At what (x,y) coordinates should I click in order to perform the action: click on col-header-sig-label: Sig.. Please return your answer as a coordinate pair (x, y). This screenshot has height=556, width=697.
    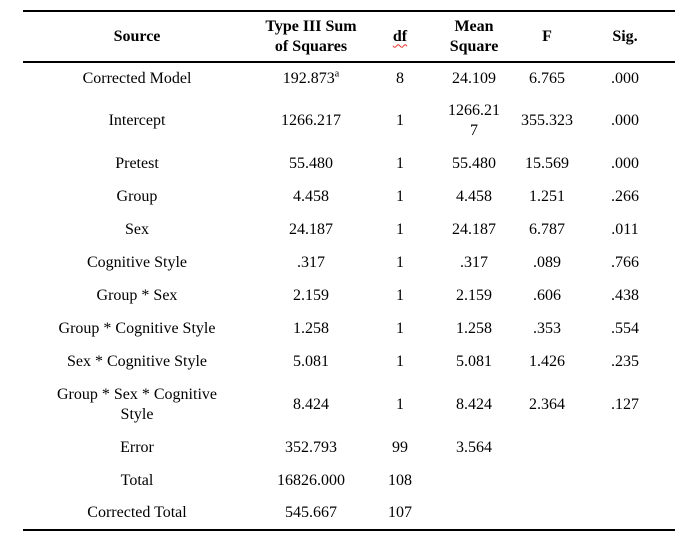
    Looking at the image, I should click on (625, 36).